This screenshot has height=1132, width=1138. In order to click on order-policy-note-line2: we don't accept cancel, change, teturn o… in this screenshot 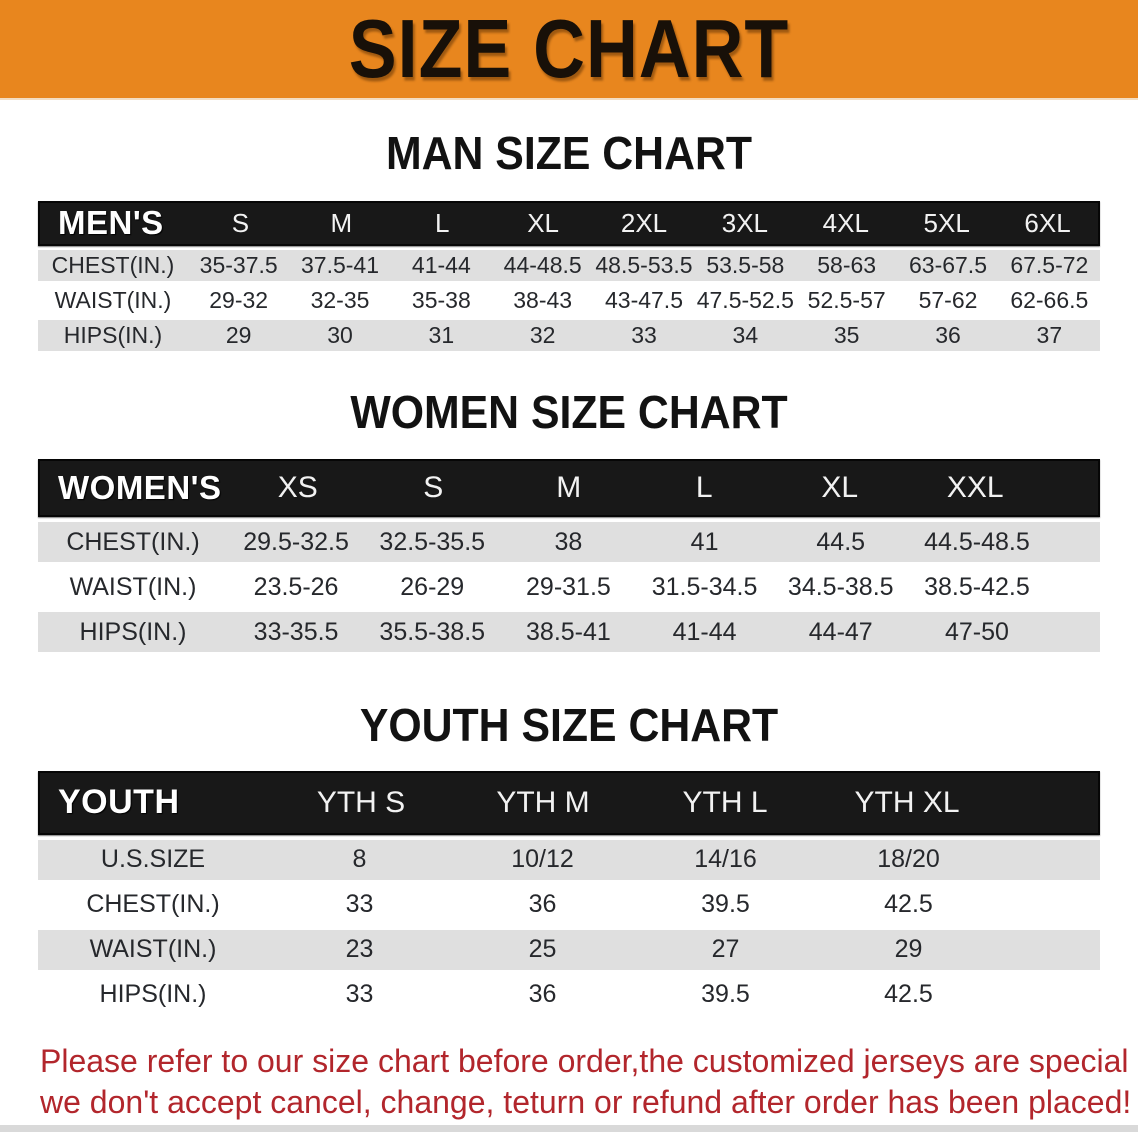, I will do `click(586, 1102)`.